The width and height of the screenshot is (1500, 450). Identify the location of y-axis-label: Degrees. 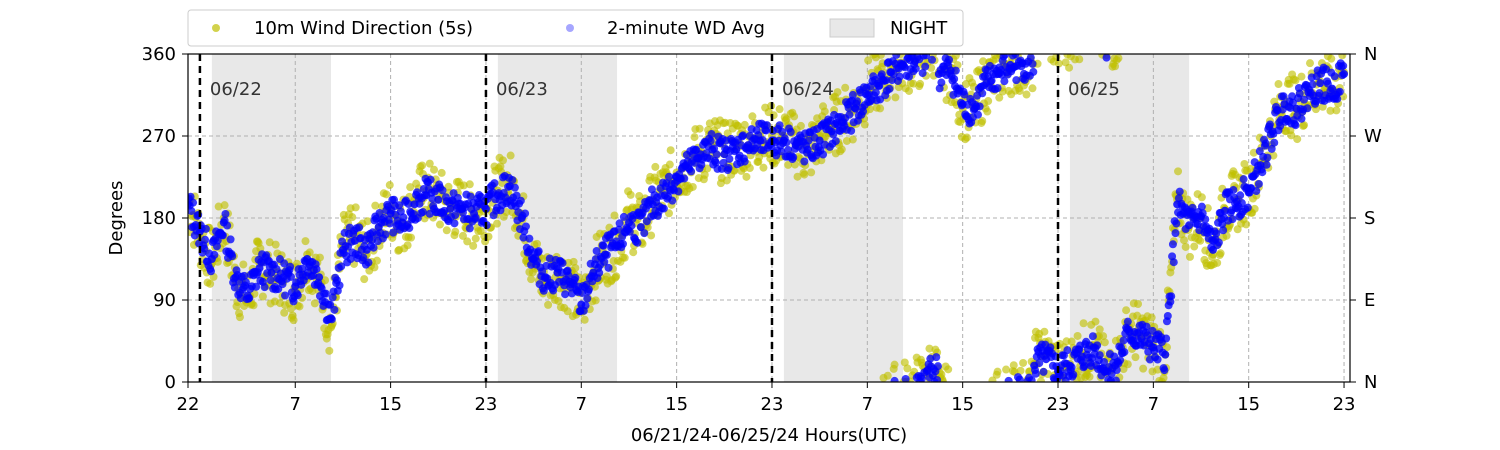
(116, 218).